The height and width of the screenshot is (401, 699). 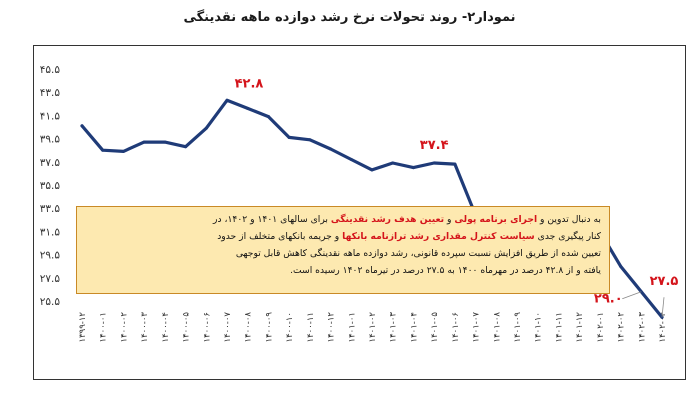 I want to click on x-tick-label: ۱۳۹۹-۱۲, so click(x=83, y=327).